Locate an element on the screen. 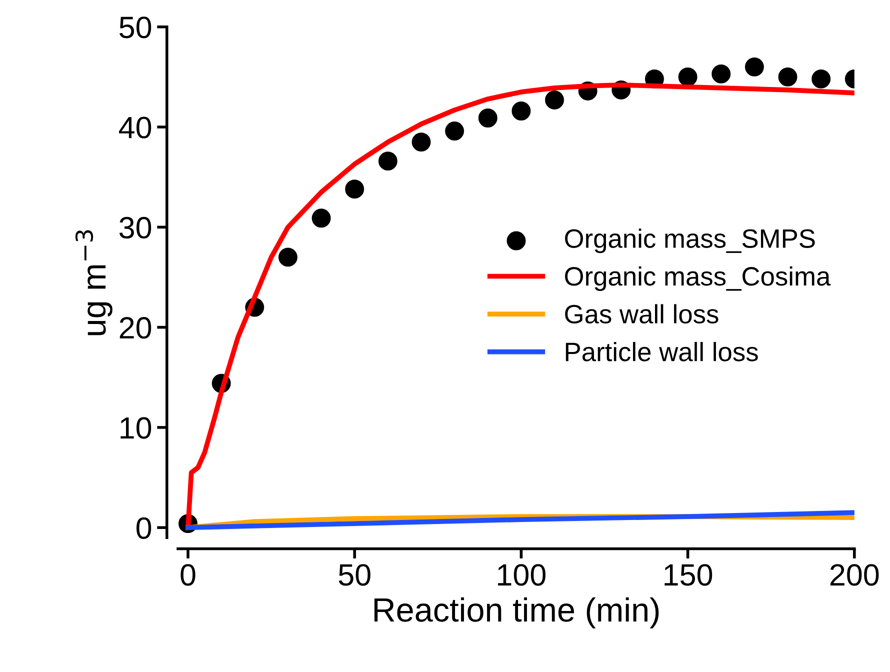  x-axis-title: Reaction time (min) is located at coordinates (516, 612).